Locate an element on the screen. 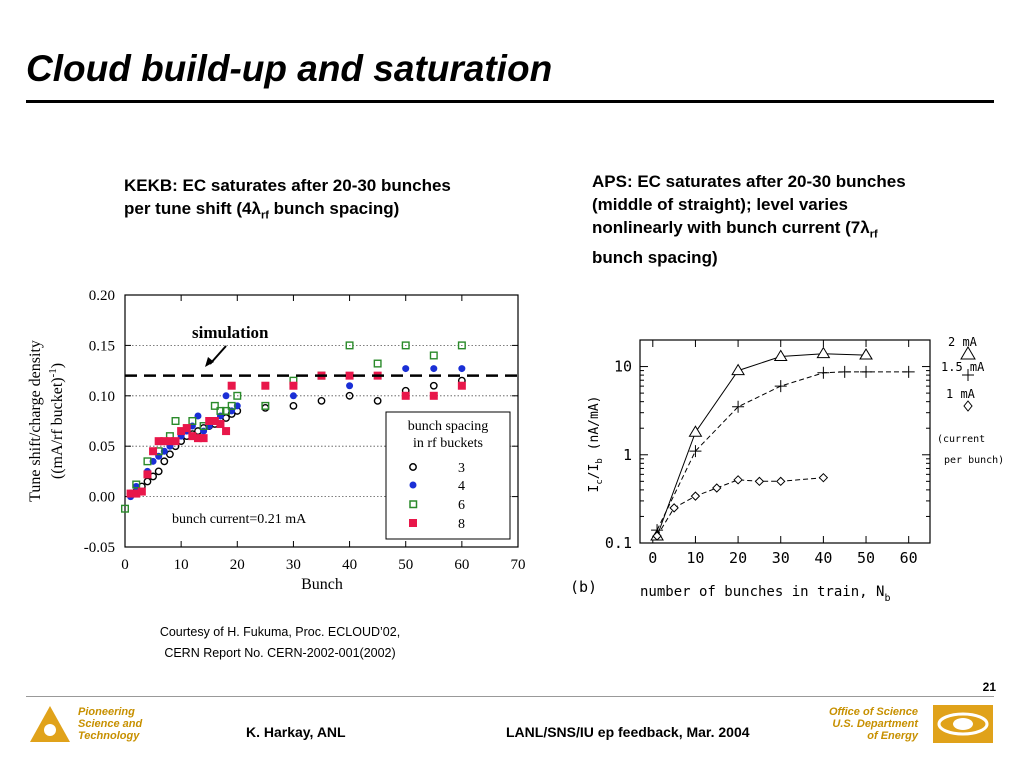 This screenshot has width=1024, height=768. aps-legend-label-1-5ma: 1.5 mA is located at coordinates (963, 367).